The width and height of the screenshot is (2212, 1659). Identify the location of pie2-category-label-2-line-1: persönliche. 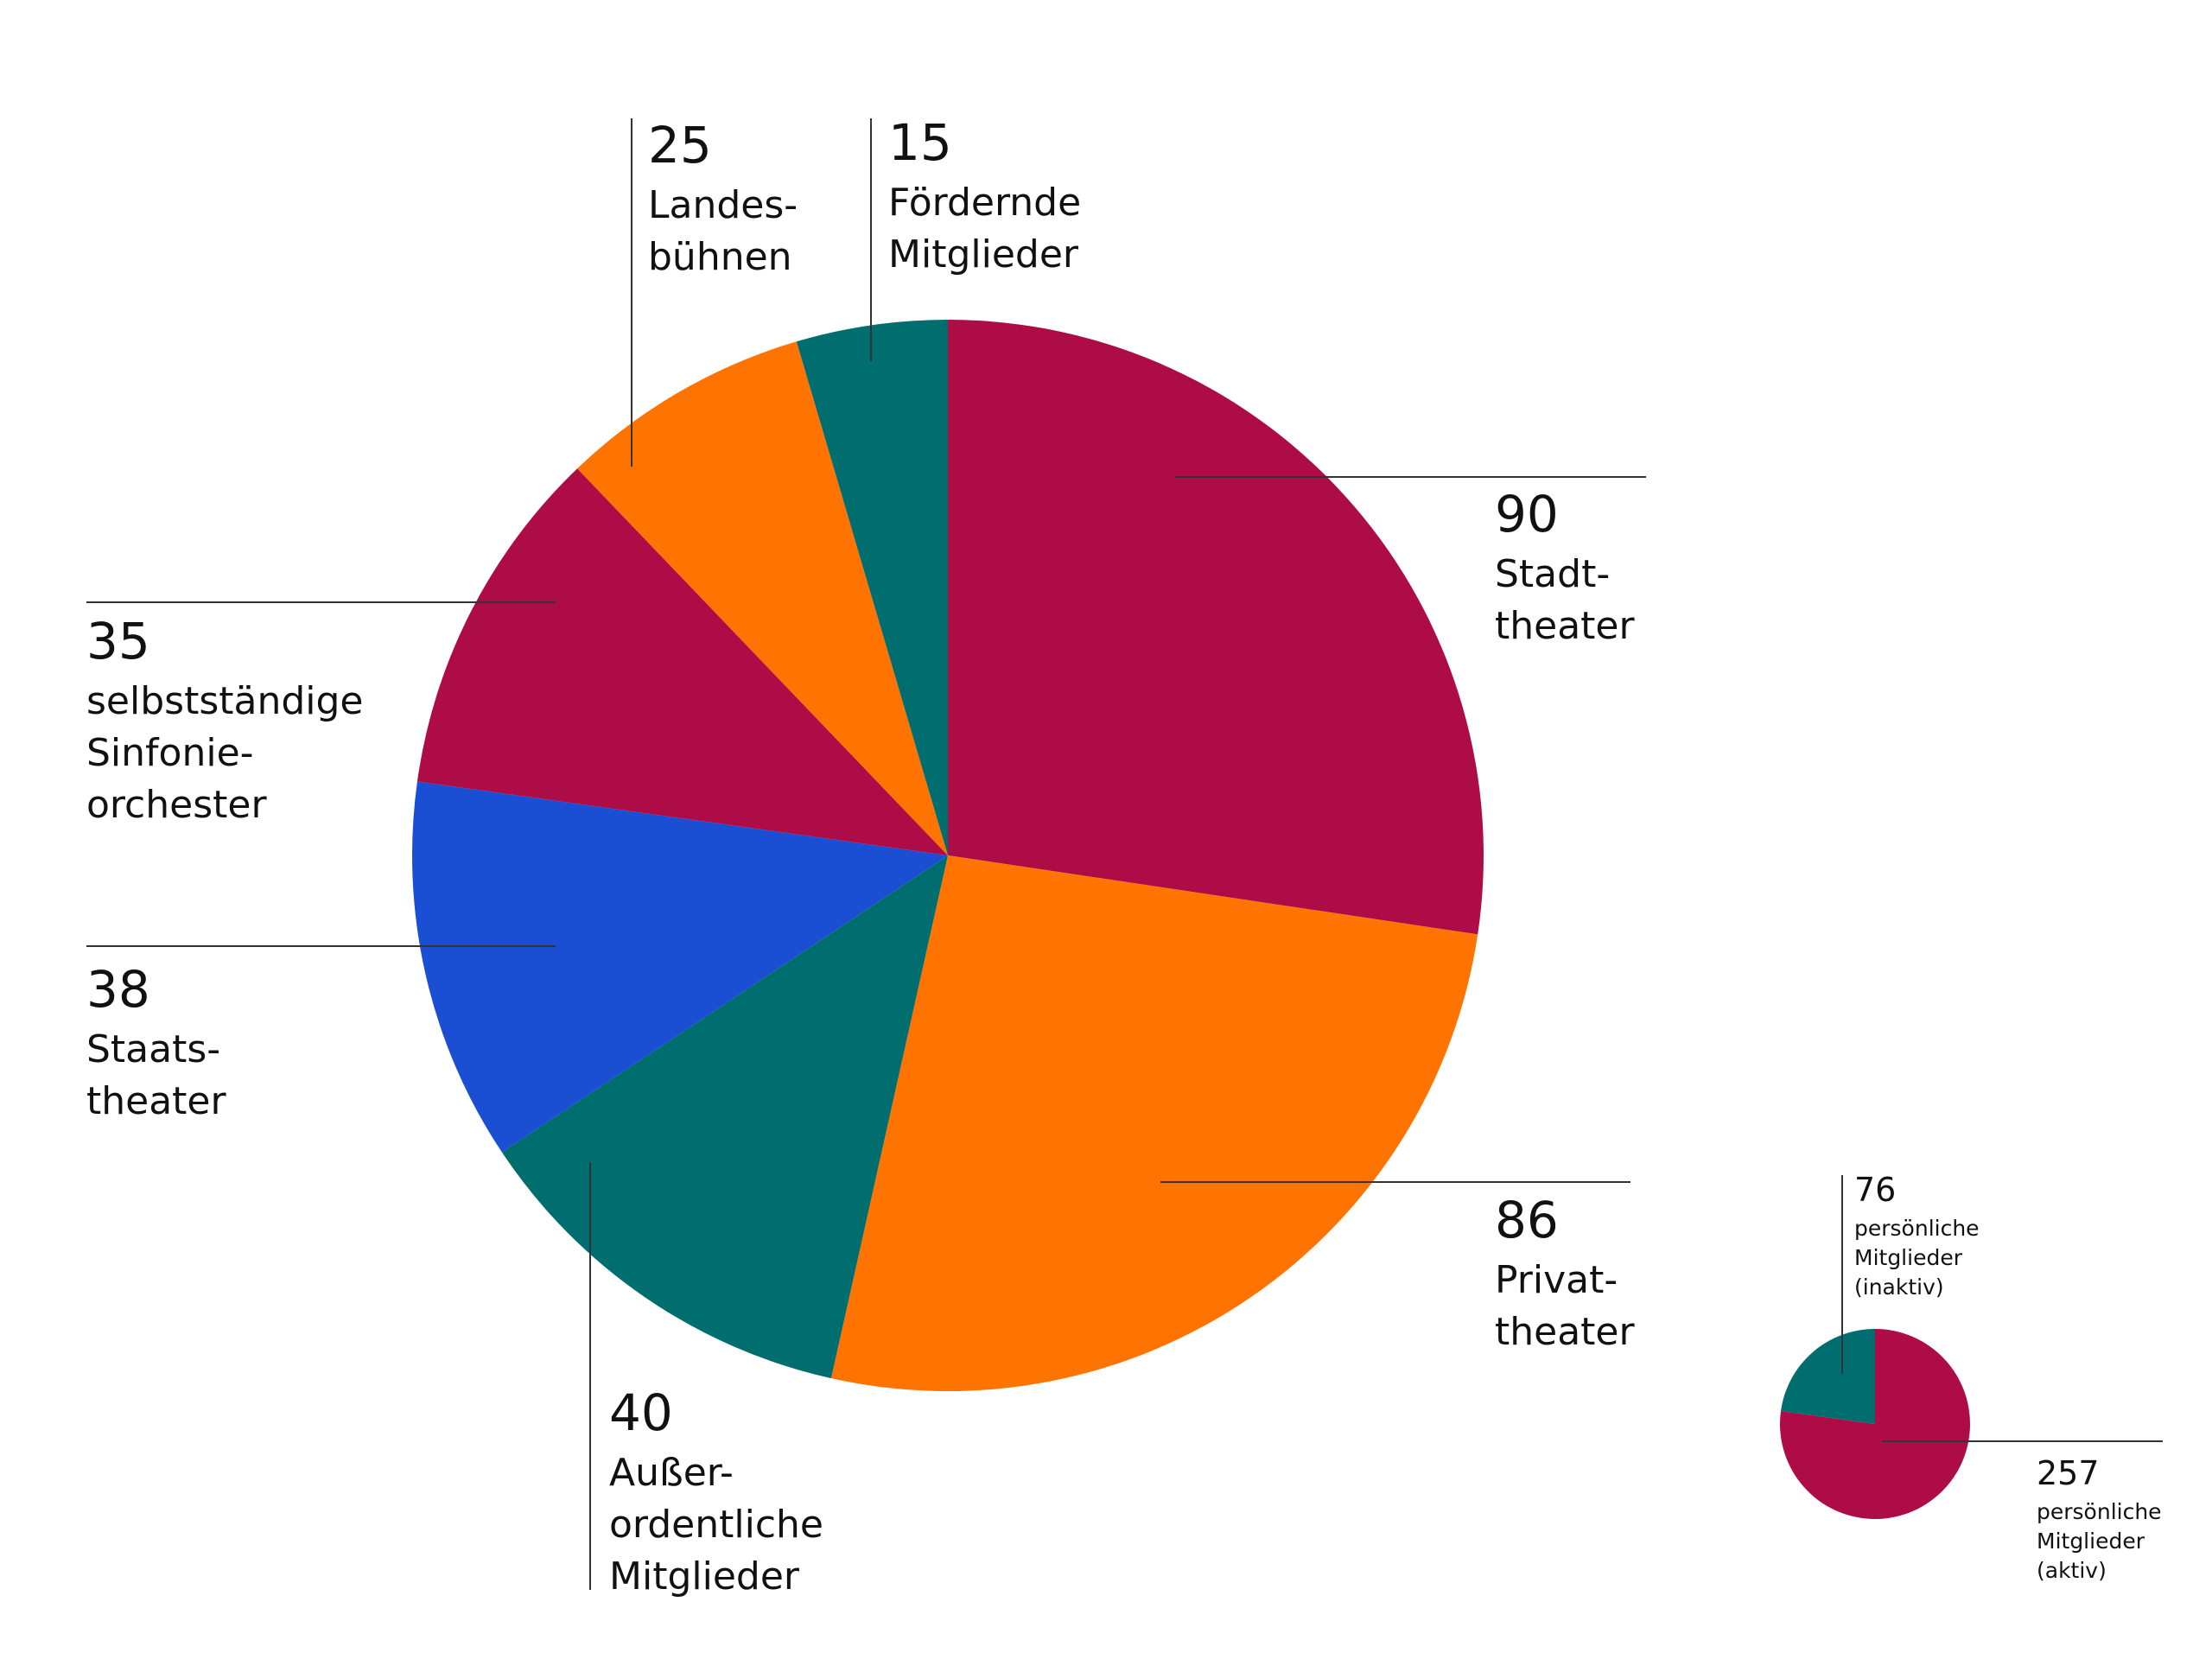
(1917, 1228).